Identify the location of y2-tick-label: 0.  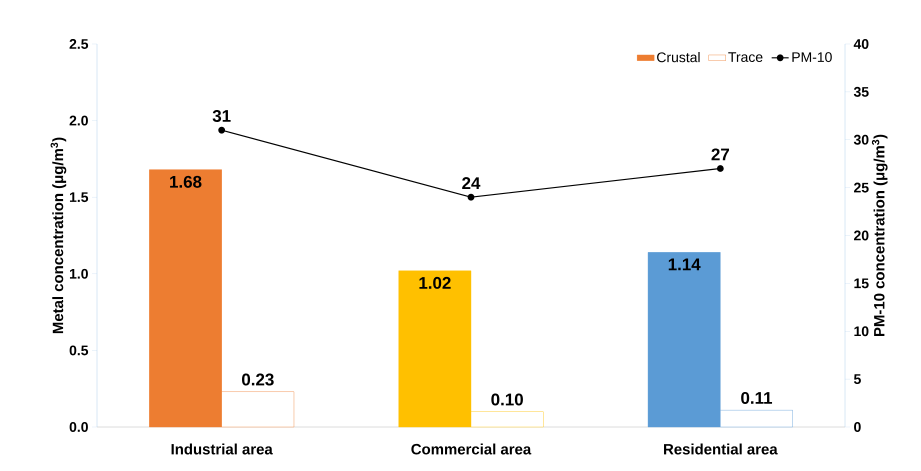
(857, 427).